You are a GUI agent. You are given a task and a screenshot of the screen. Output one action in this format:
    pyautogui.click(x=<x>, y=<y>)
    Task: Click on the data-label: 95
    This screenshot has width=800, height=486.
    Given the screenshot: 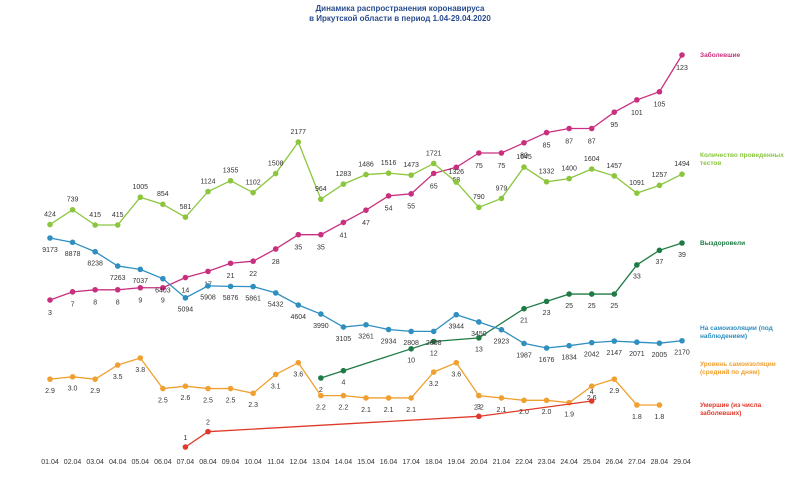 What is the action you would take?
    pyautogui.click(x=614, y=125)
    